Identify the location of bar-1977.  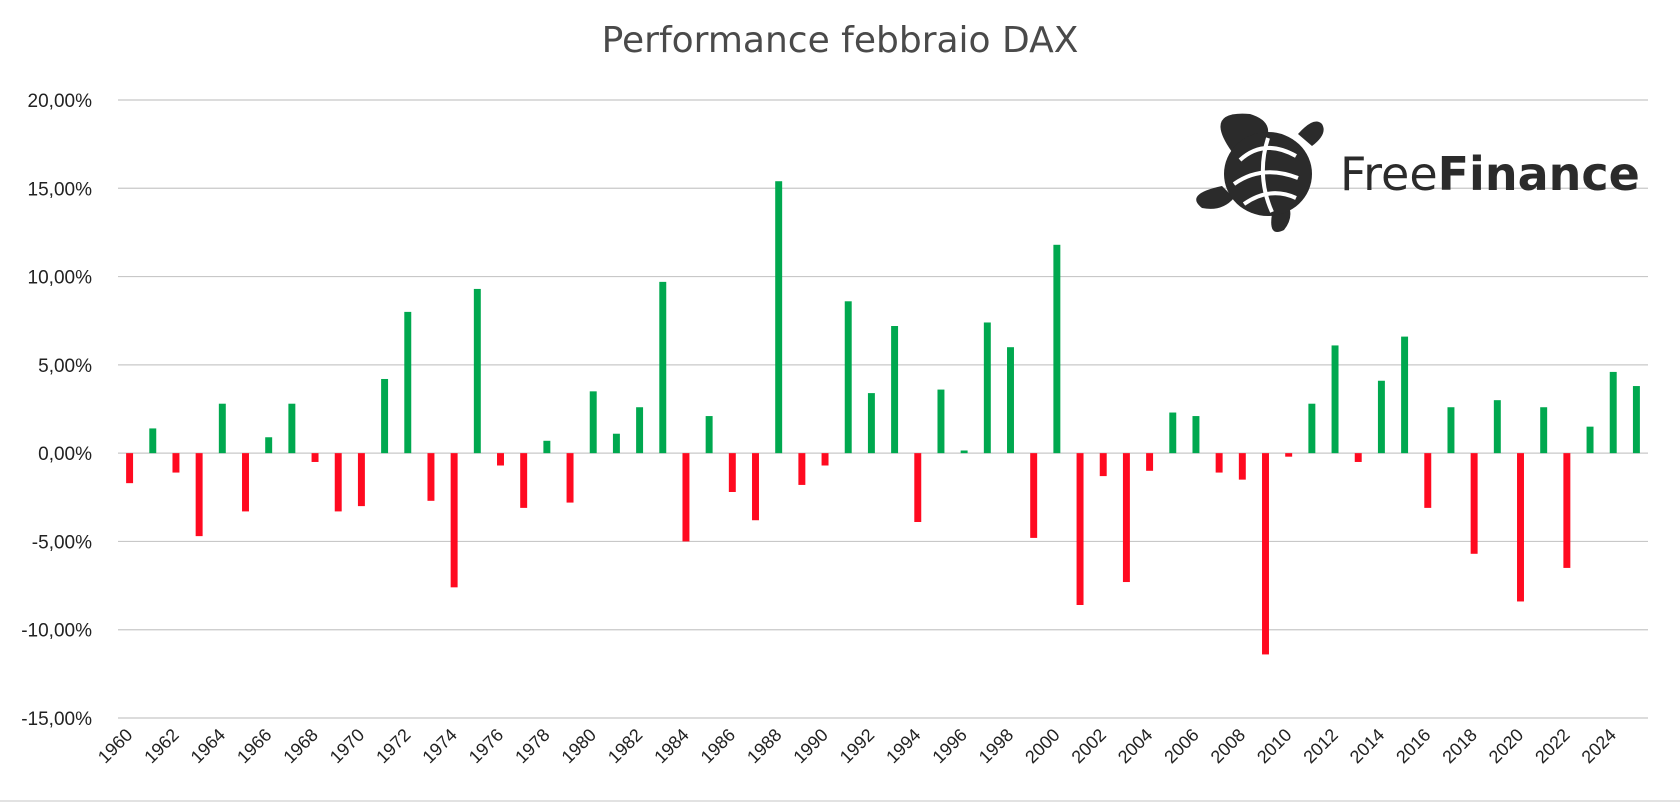
(524, 480).